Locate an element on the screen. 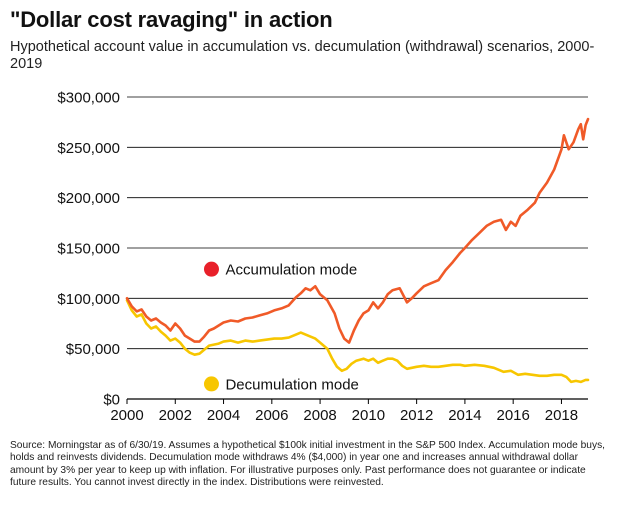  y-tick-label: $50,000 is located at coordinates (93, 349).